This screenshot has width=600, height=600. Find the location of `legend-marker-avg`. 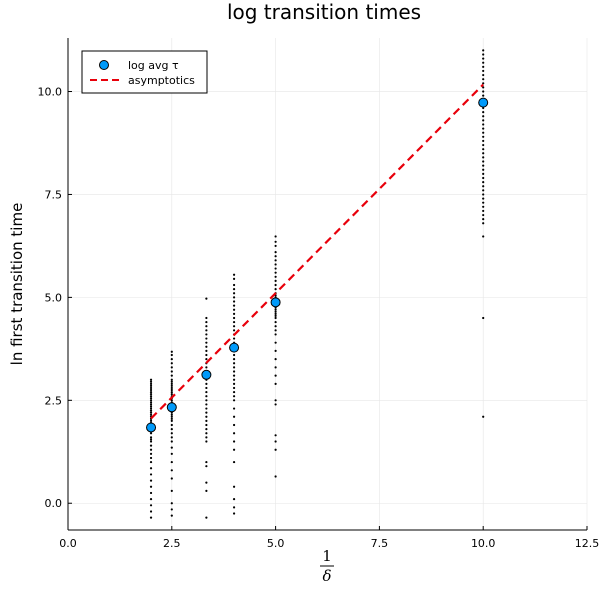

legend-marker-avg is located at coordinates (104, 65).